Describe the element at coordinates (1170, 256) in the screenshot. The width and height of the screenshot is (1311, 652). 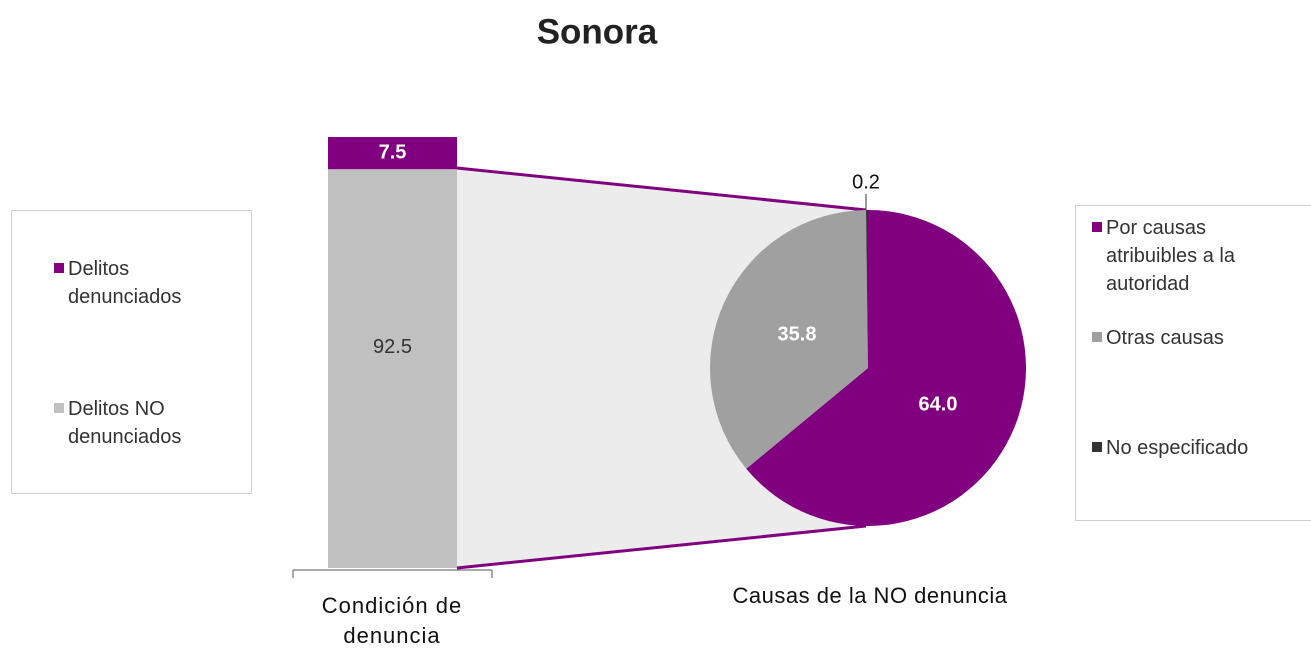
I see `legend-label: Por causas atribuibles a la autoridad` at that location.